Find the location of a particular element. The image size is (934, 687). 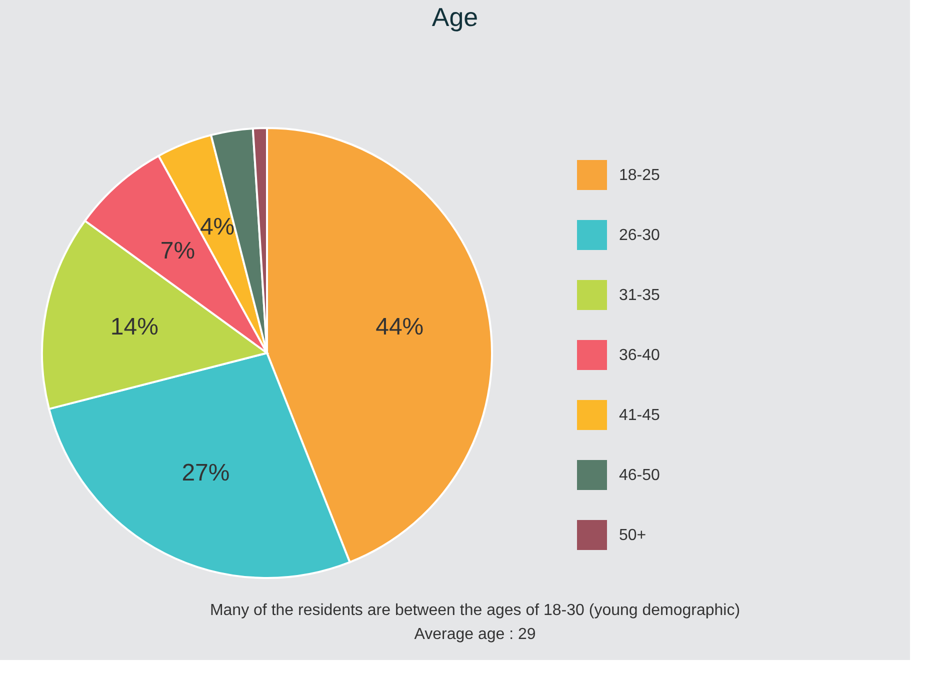

legend-label: 41-45 is located at coordinates (639, 415).